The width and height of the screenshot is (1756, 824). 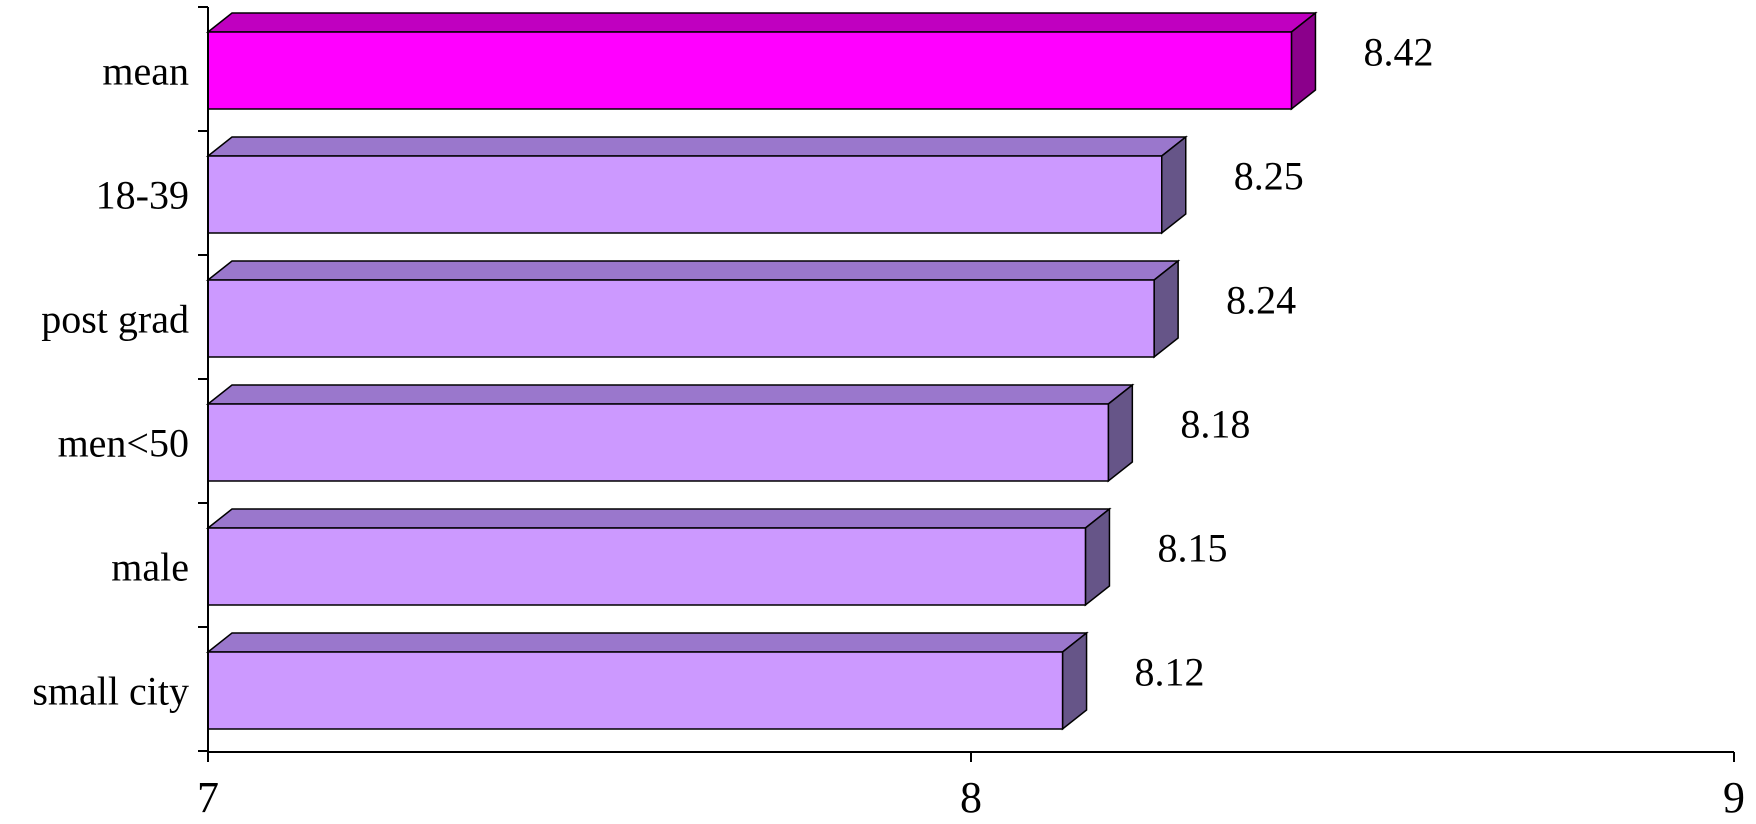 What do you see at coordinates (208, 797) in the screenshot?
I see `x-tick-label: 7` at bounding box center [208, 797].